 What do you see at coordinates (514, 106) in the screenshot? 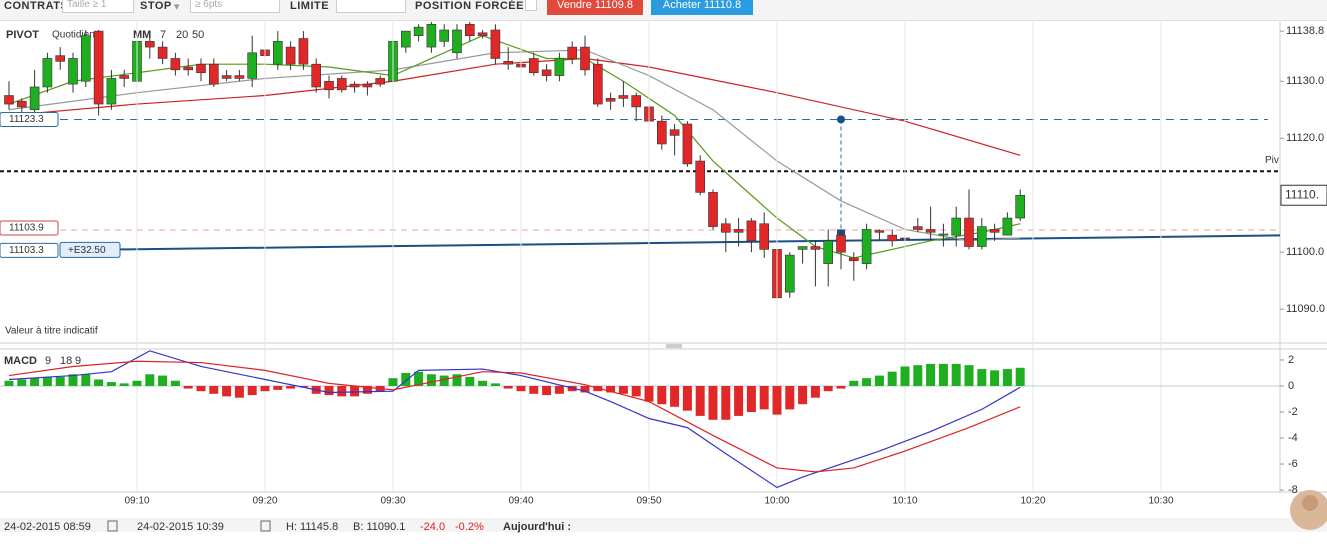
I see `moving-average` at bounding box center [514, 106].